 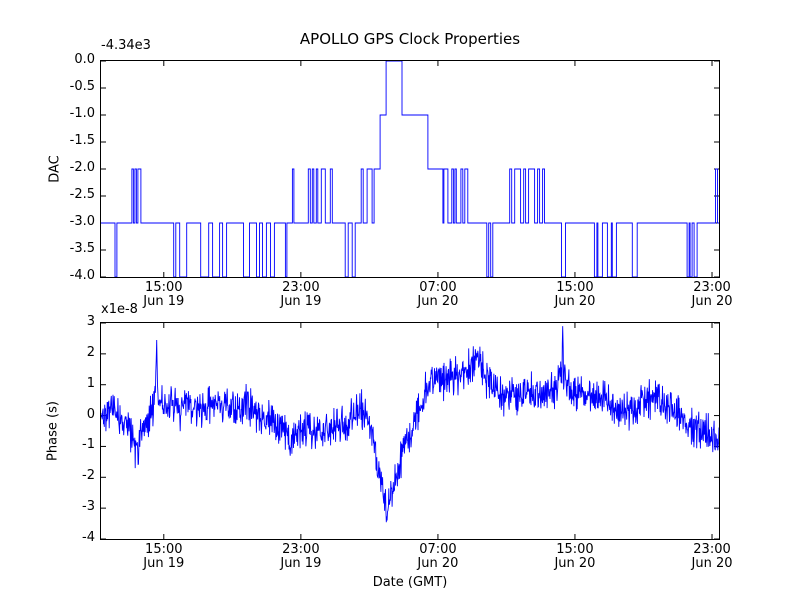 What do you see at coordinates (82, 140) in the screenshot?
I see `y-tick-label: -1.5` at bounding box center [82, 140].